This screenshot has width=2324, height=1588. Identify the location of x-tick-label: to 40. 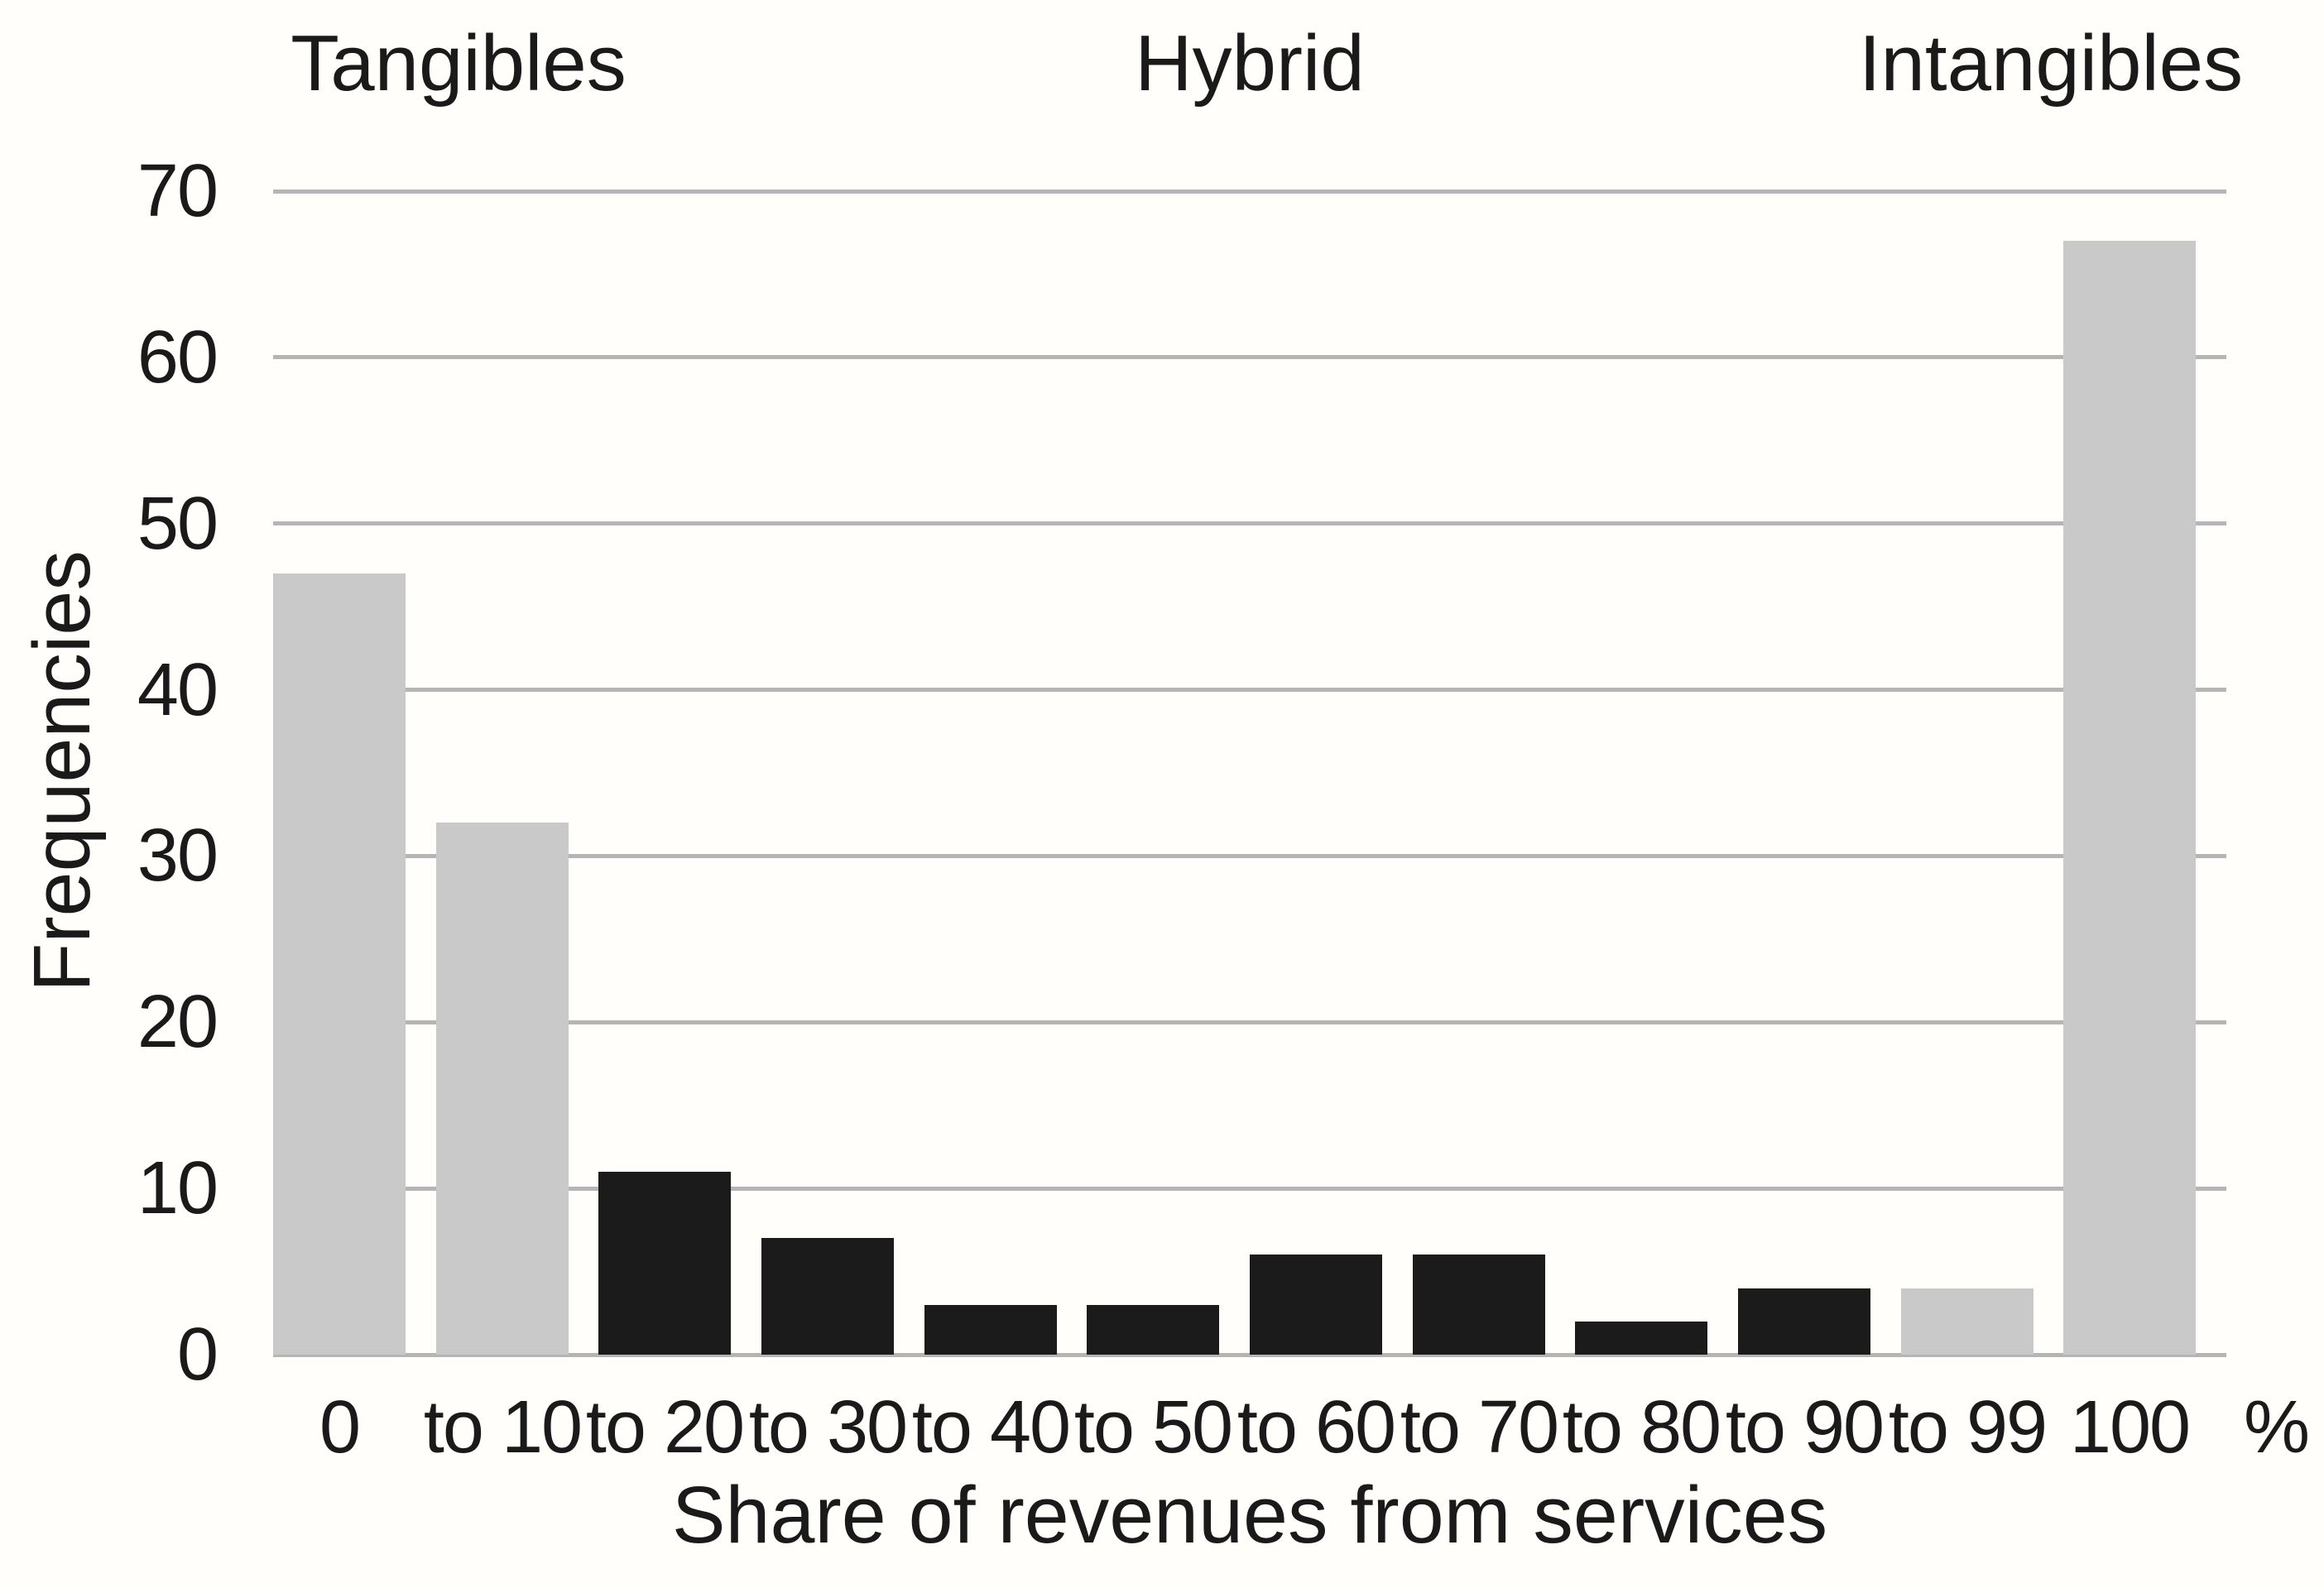
(991, 1427).